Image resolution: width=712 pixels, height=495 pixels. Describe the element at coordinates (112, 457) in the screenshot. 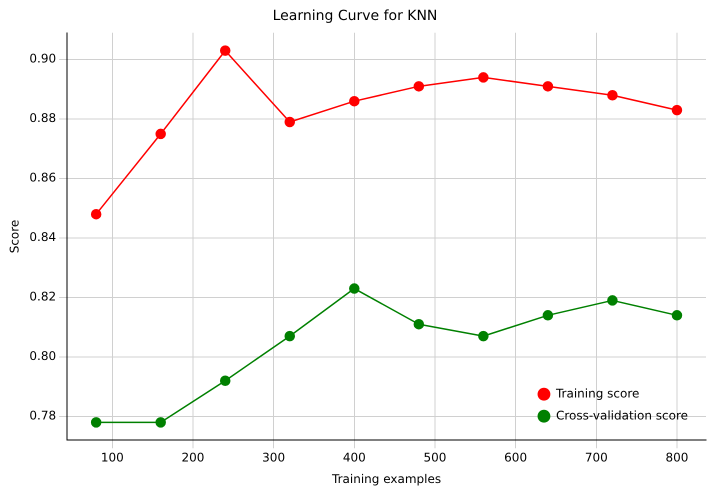

I see `x-tick-label: 100` at that location.